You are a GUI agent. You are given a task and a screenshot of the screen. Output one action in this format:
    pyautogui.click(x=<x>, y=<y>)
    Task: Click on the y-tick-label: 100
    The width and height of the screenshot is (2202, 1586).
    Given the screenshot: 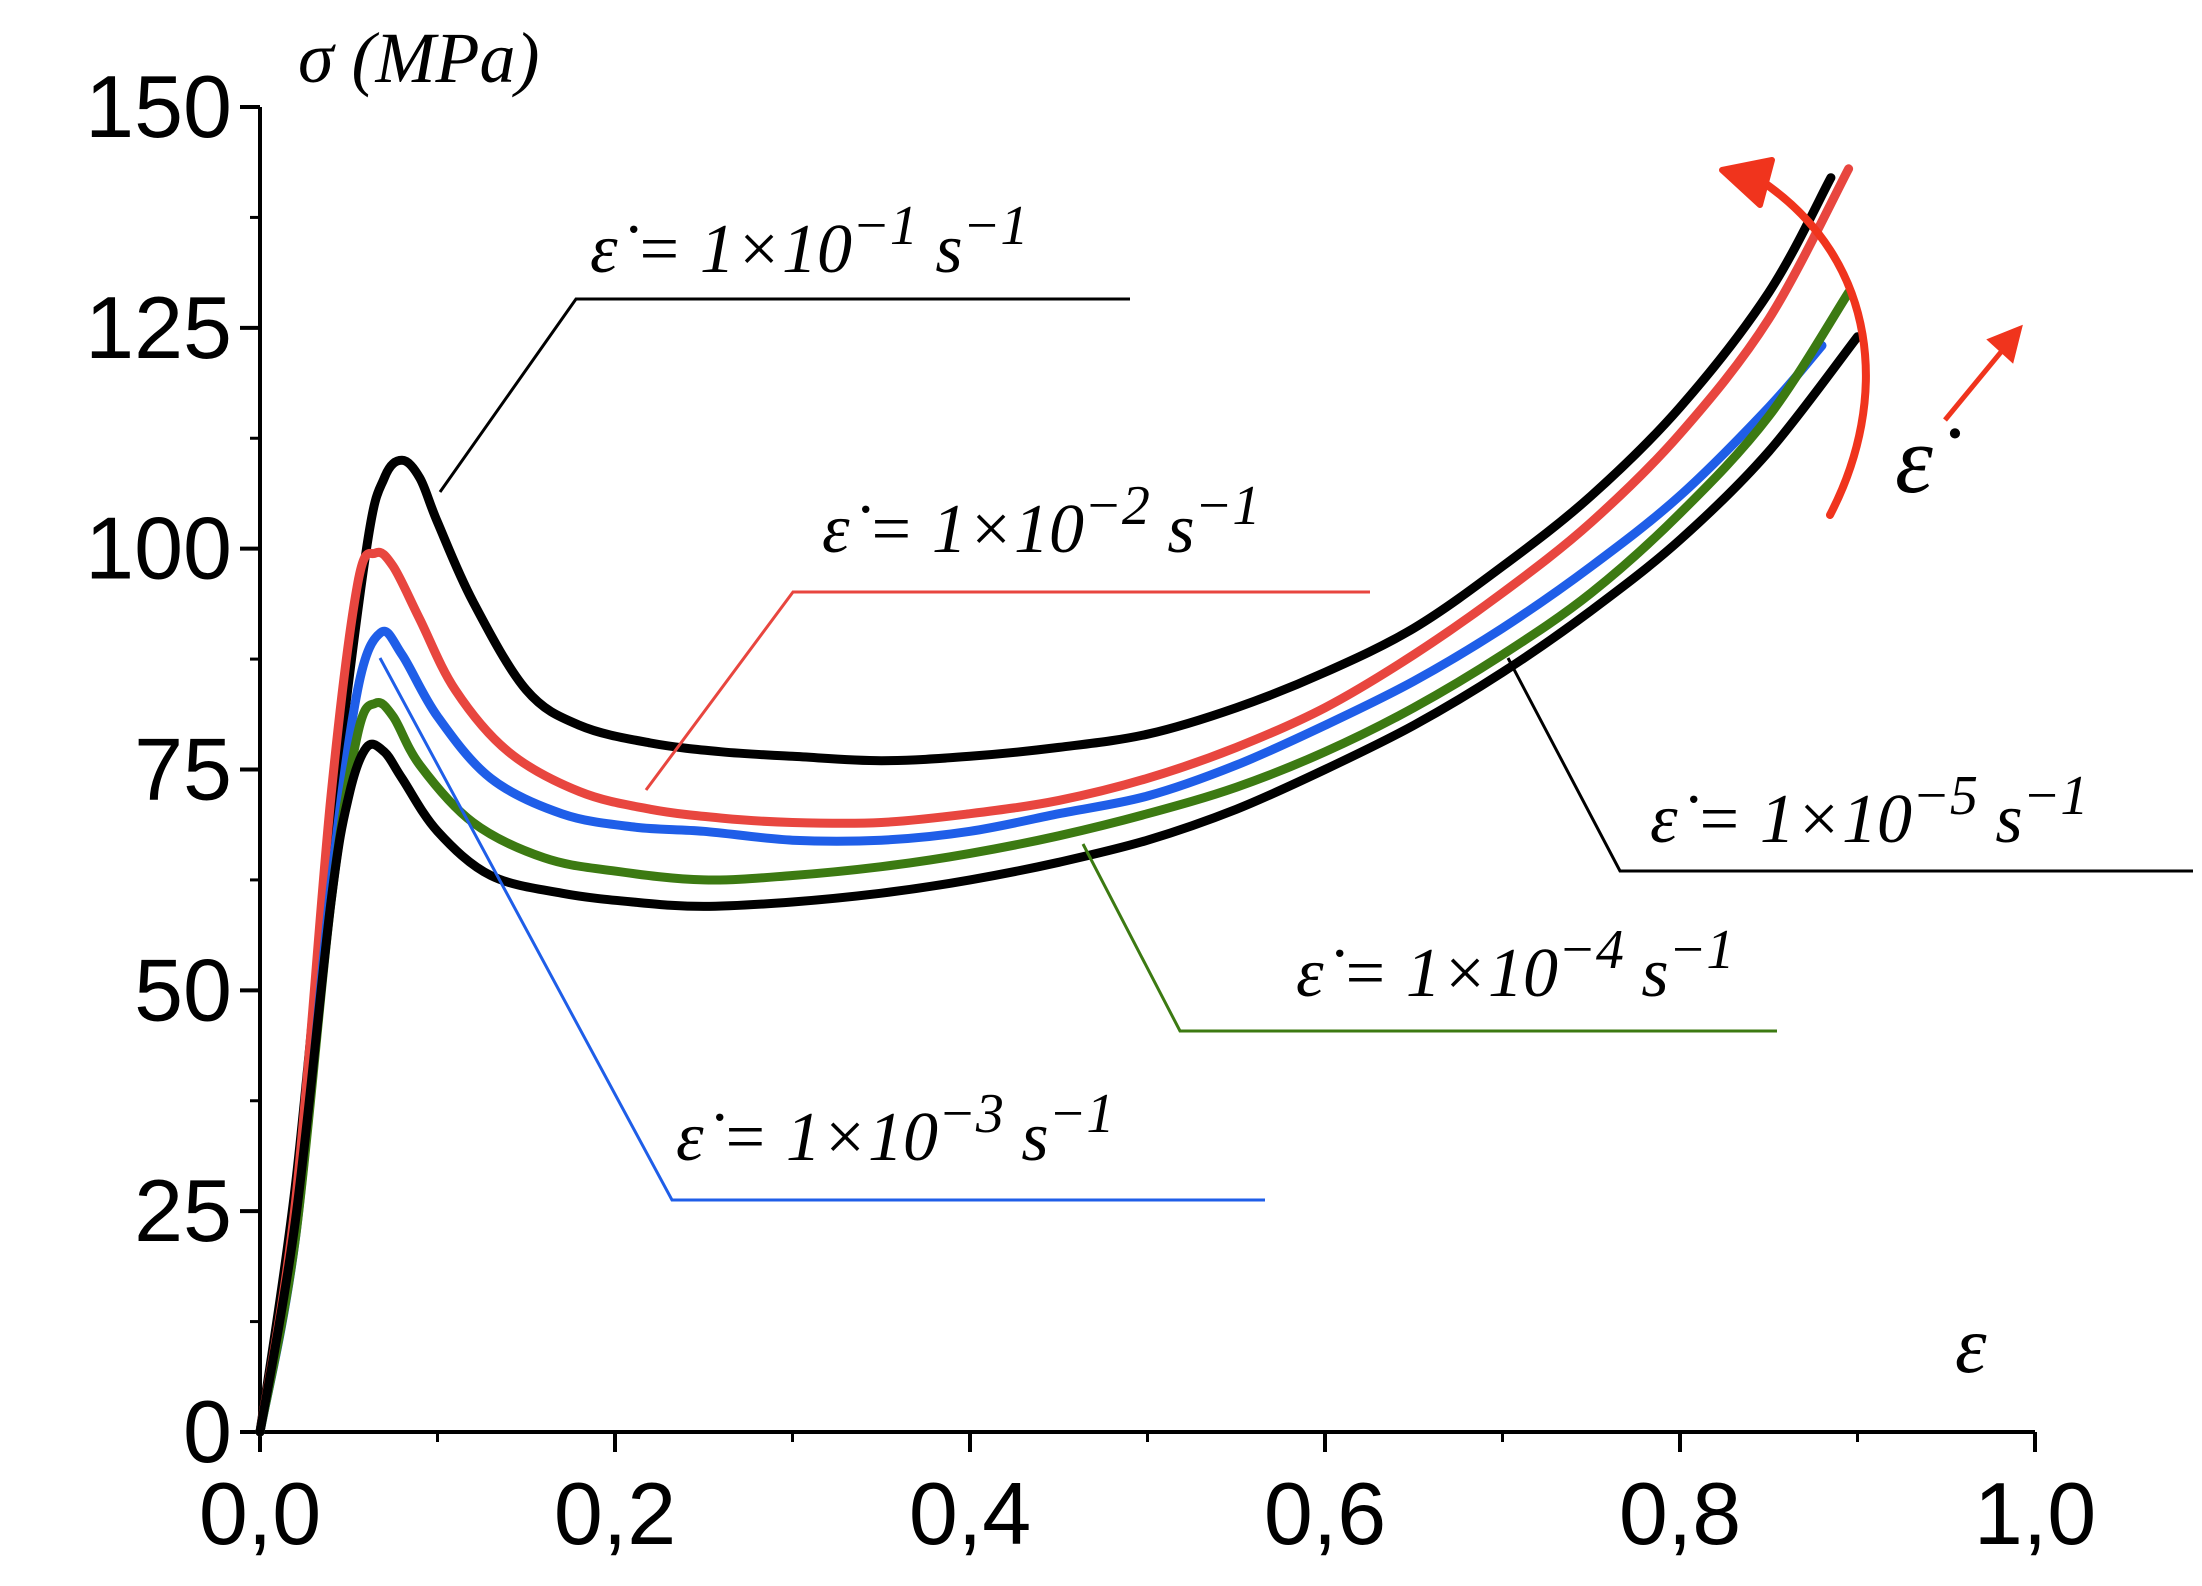 What is the action you would take?
    pyautogui.click(x=158, y=548)
    